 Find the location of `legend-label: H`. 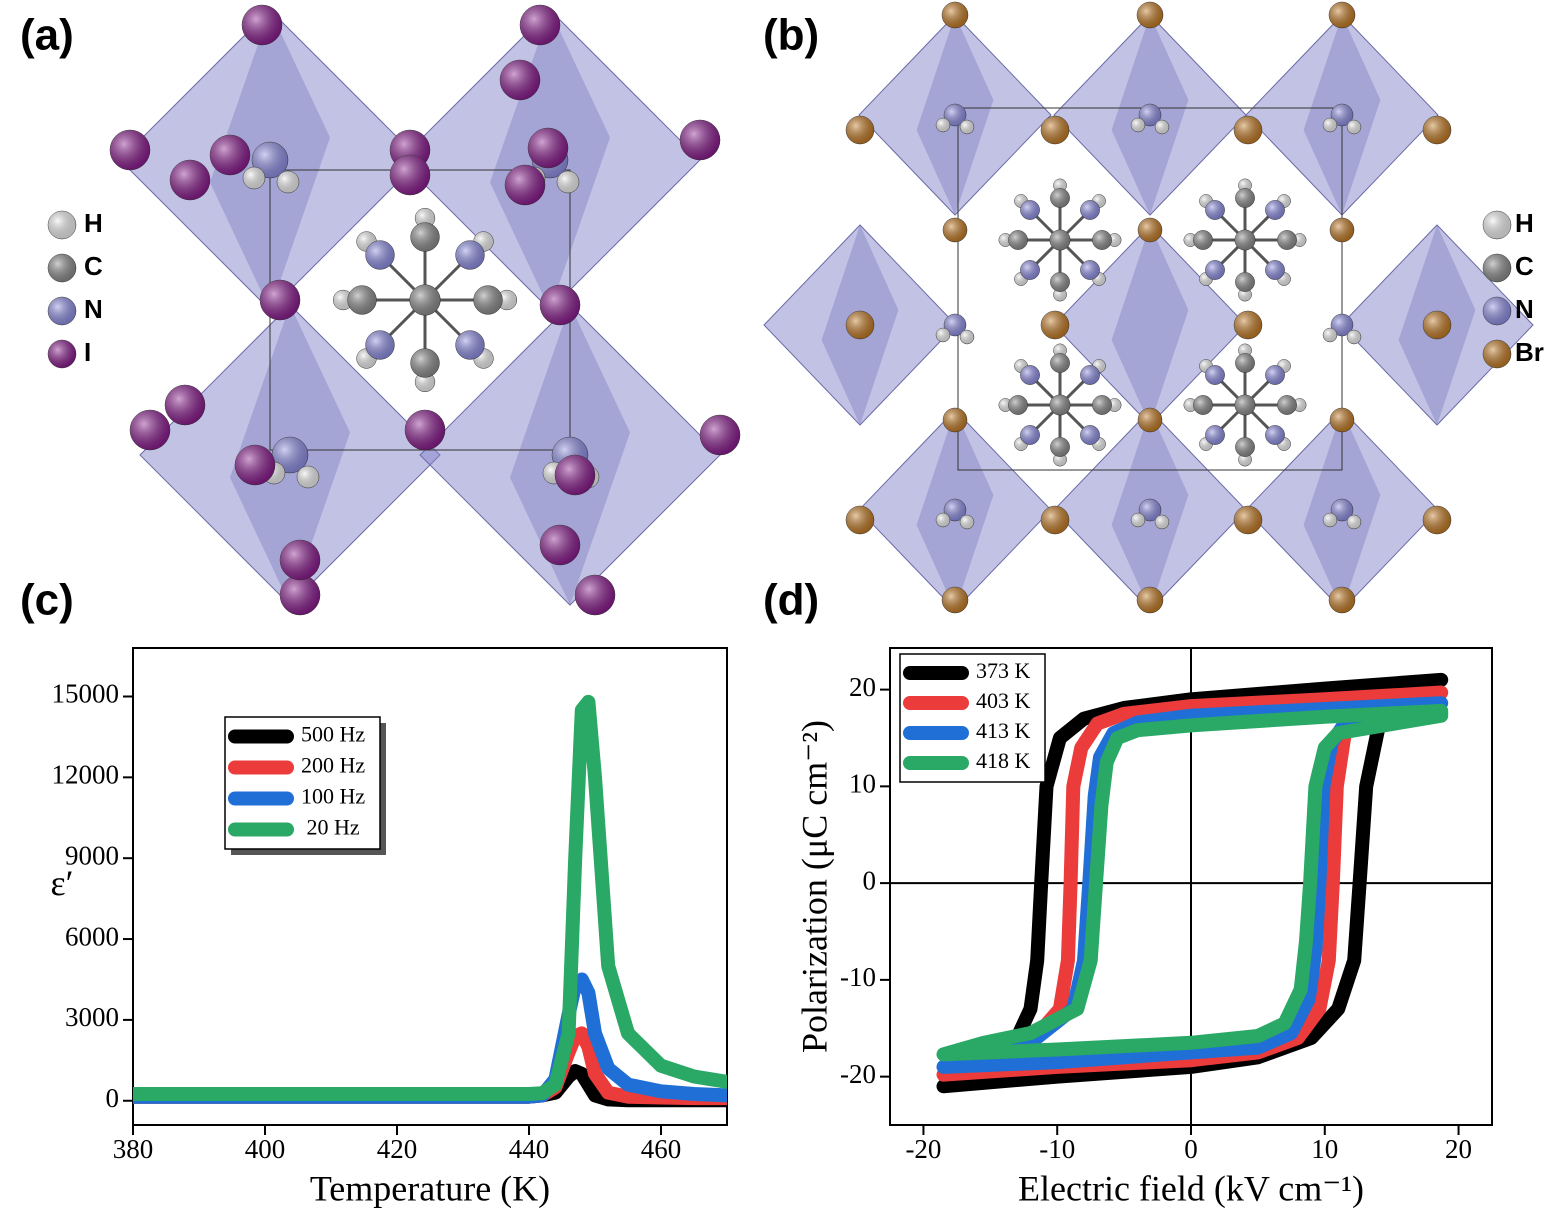

legend-label: H is located at coordinates (1524, 223).